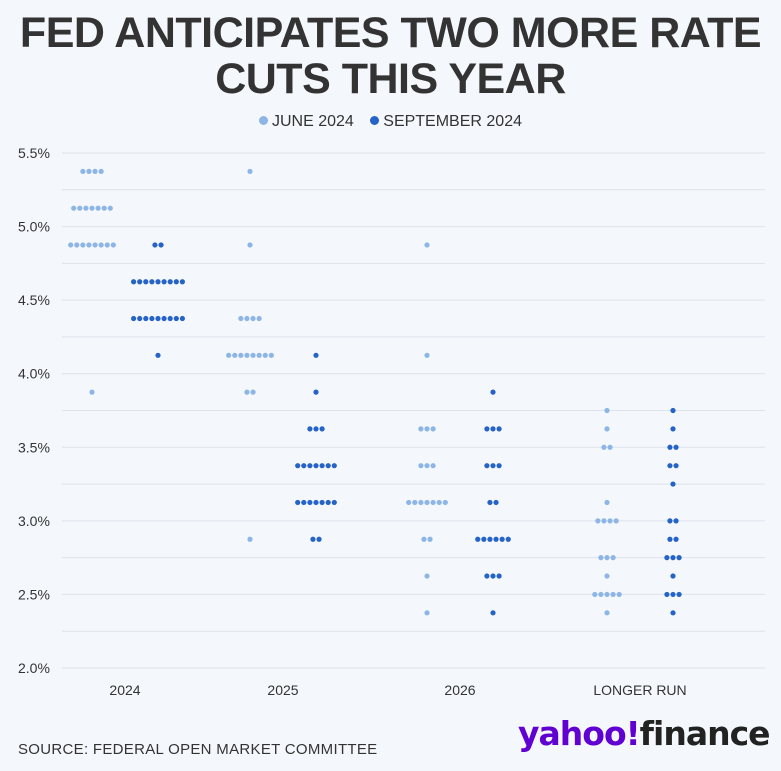 This screenshot has height=771, width=781. I want to click on x-tick-label: 2026, so click(459, 690).